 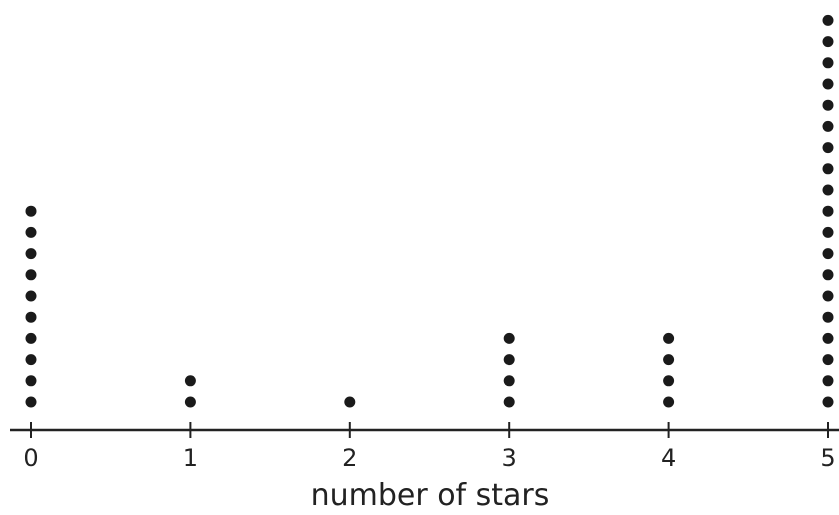 I want to click on x-tick-label-3: 3, so click(x=509, y=458).